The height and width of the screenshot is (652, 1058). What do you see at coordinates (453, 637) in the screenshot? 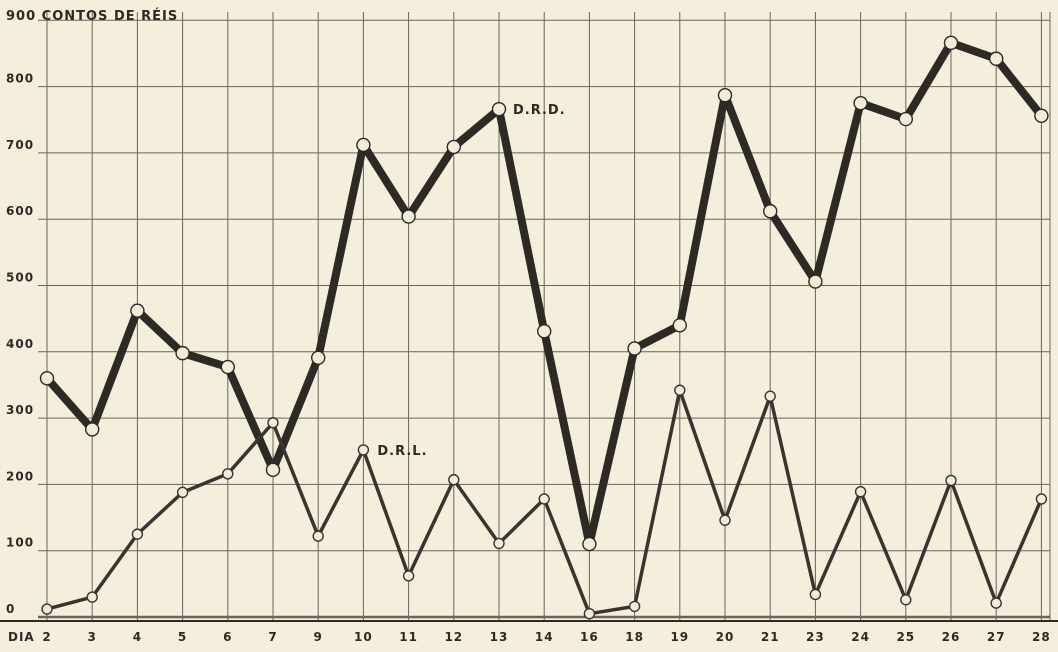
I see `x-tick-label: 12` at bounding box center [453, 637].